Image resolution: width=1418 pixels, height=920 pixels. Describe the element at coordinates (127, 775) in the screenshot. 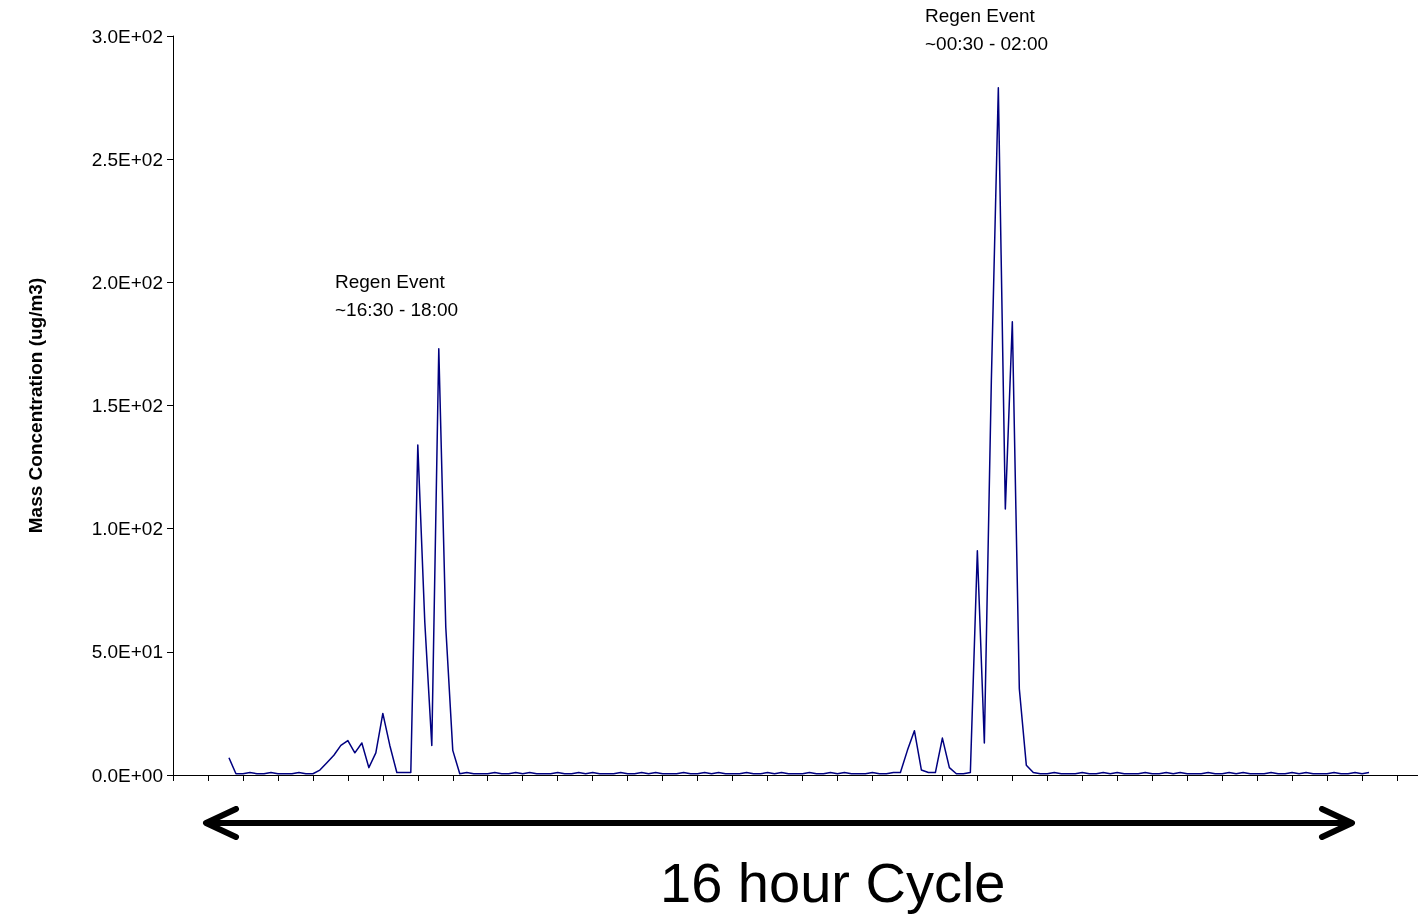

I see `y-tick-label: 0.0E+00` at that location.